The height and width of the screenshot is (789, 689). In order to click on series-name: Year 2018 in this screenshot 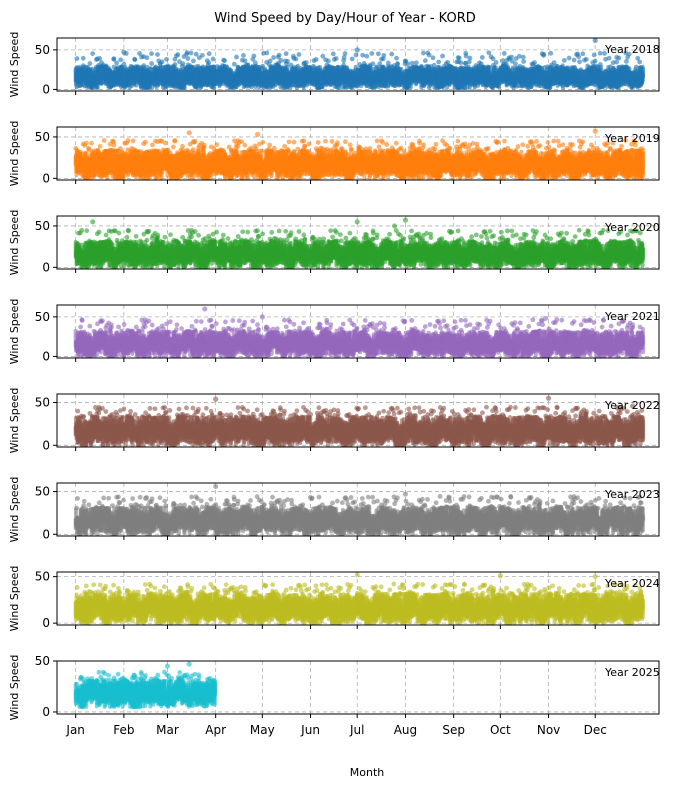, I will do `click(632, 49)`.